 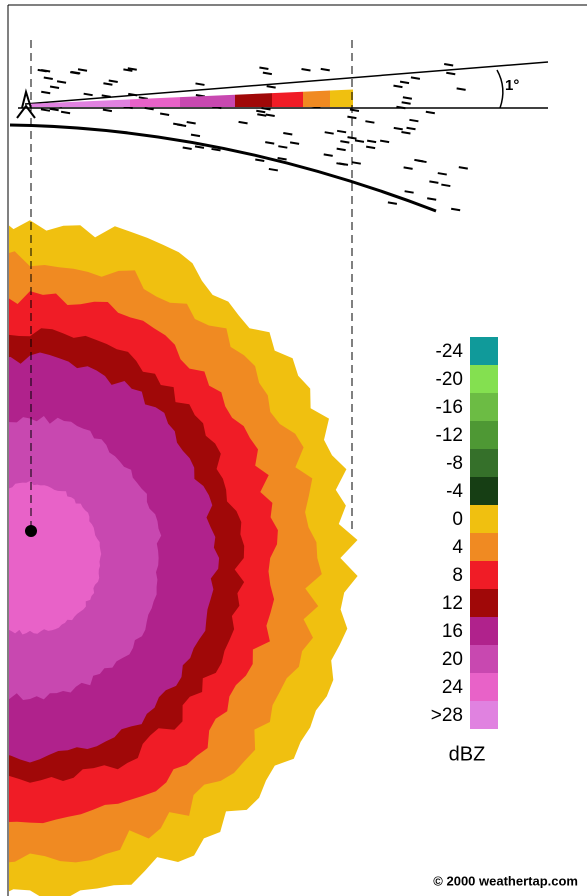 I want to click on reflectivity-band, so click(x=55, y=558).